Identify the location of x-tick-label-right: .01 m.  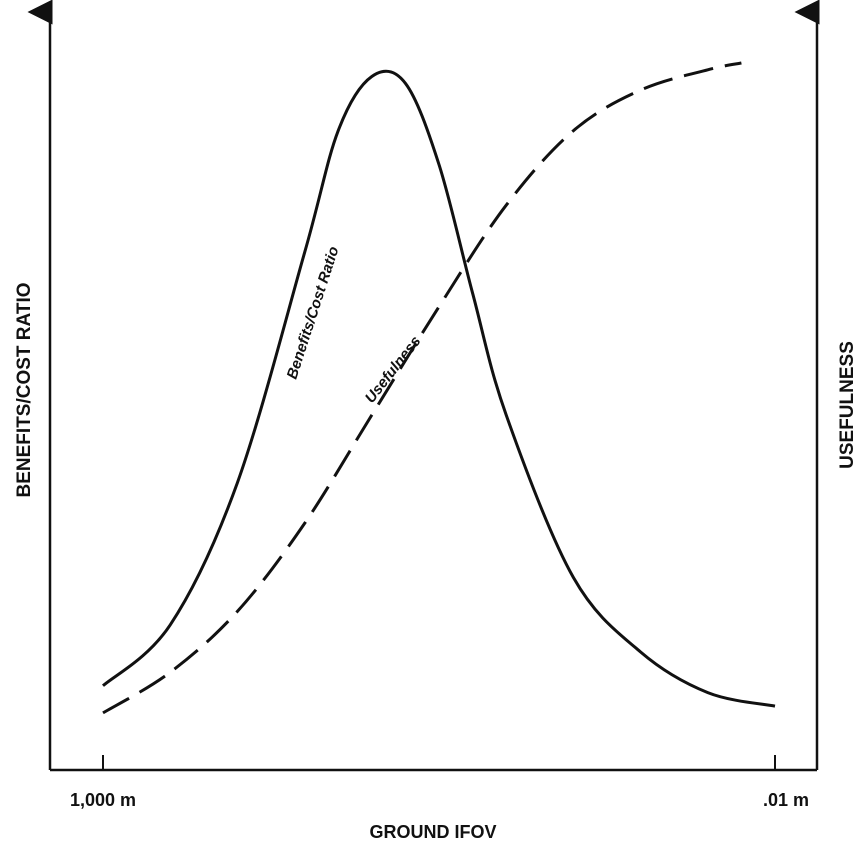
(786, 800).